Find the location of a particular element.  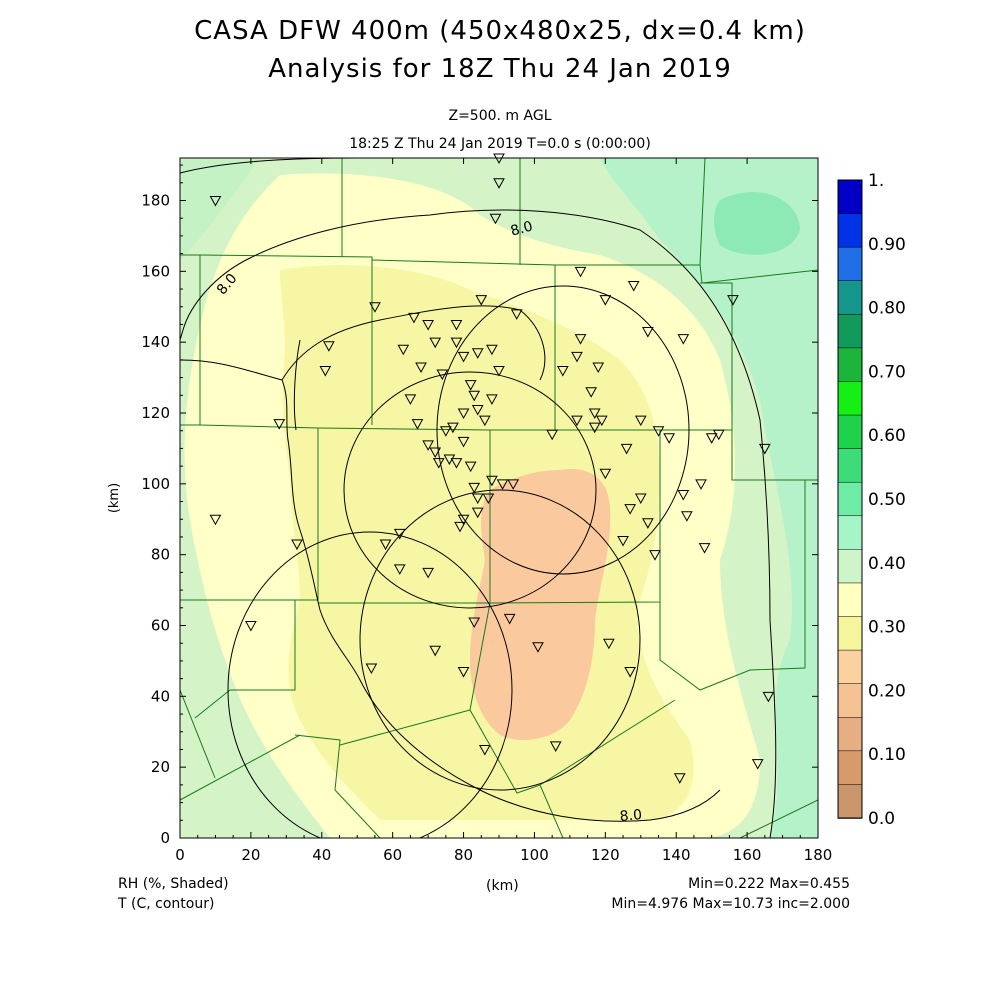

colorbar-label: 0.30 is located at coordinates (887, 628).